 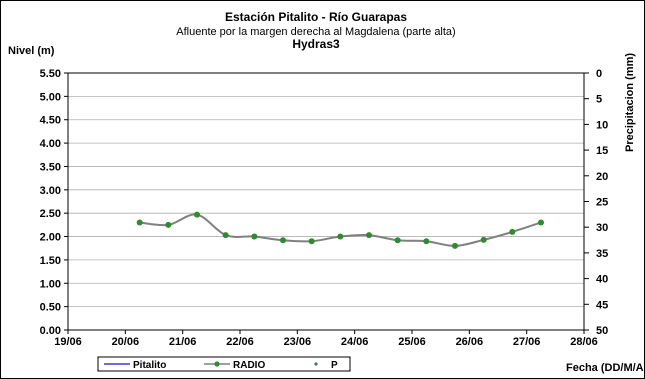 I want to click on x-tick-label: 24/06, so click(x=355, y=342).